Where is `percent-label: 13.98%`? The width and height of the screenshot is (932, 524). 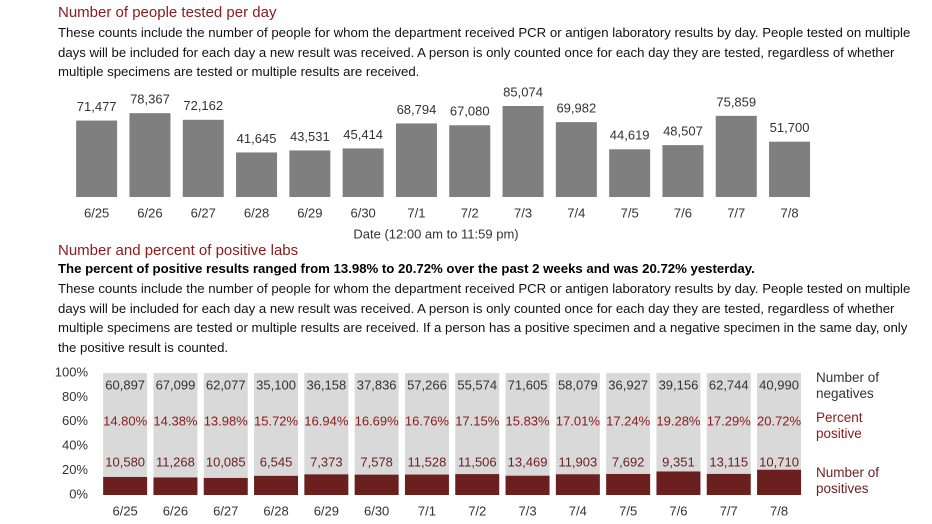 percent-label: 13.98% is located at coordinates (226, 420).